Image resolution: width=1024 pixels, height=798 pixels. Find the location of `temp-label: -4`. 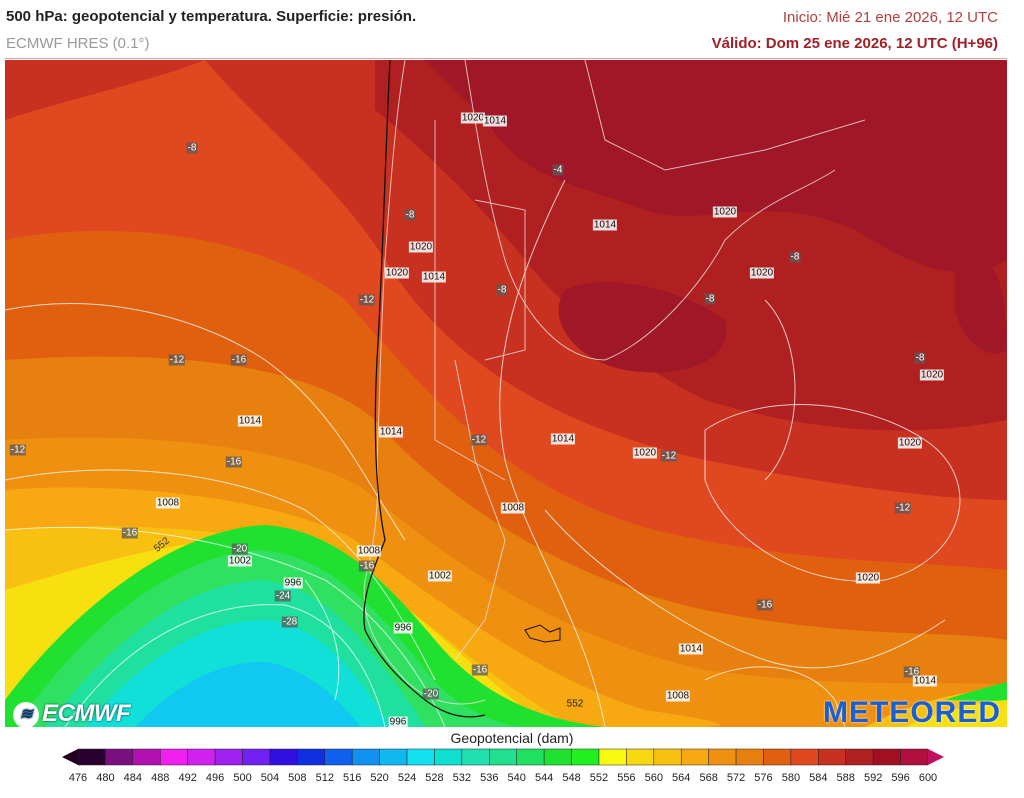

temp-label: -4 is located at coordinates (558, 170).